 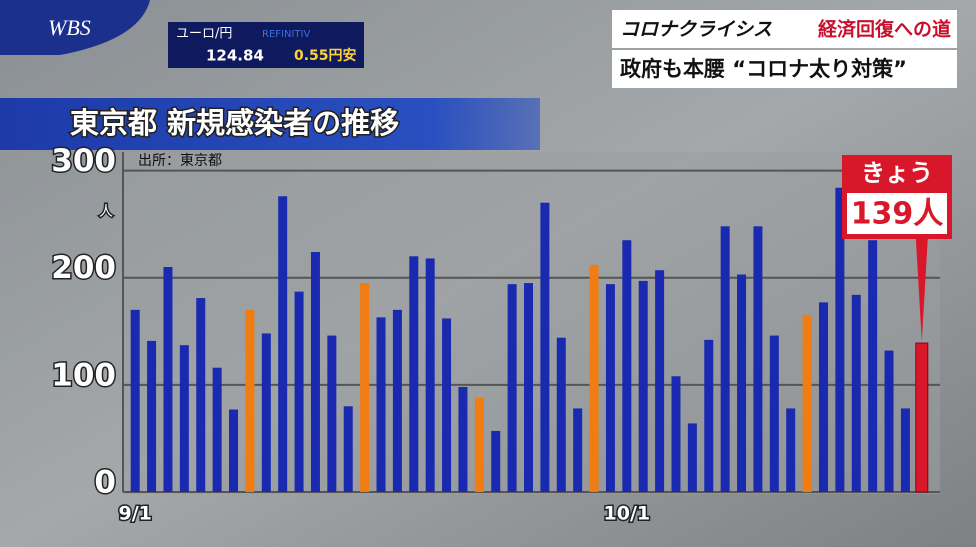 I want to click on source: 出所：東京都, so click(x=180, y=161).